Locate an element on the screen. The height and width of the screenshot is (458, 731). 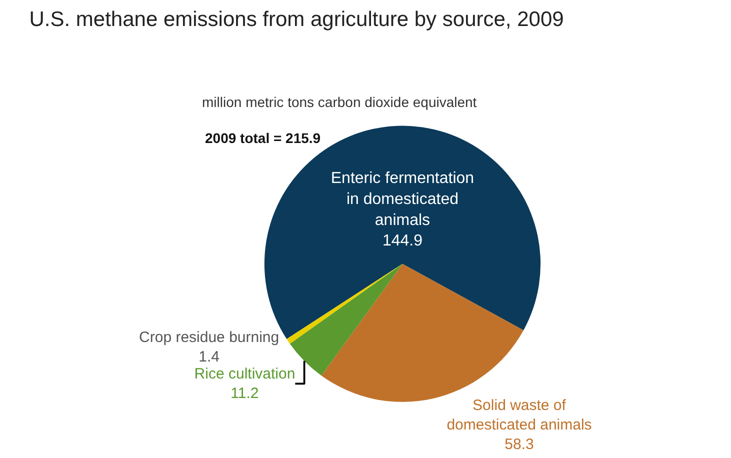
slice-label: Crop residue burning is located at coordinates (209, 337).